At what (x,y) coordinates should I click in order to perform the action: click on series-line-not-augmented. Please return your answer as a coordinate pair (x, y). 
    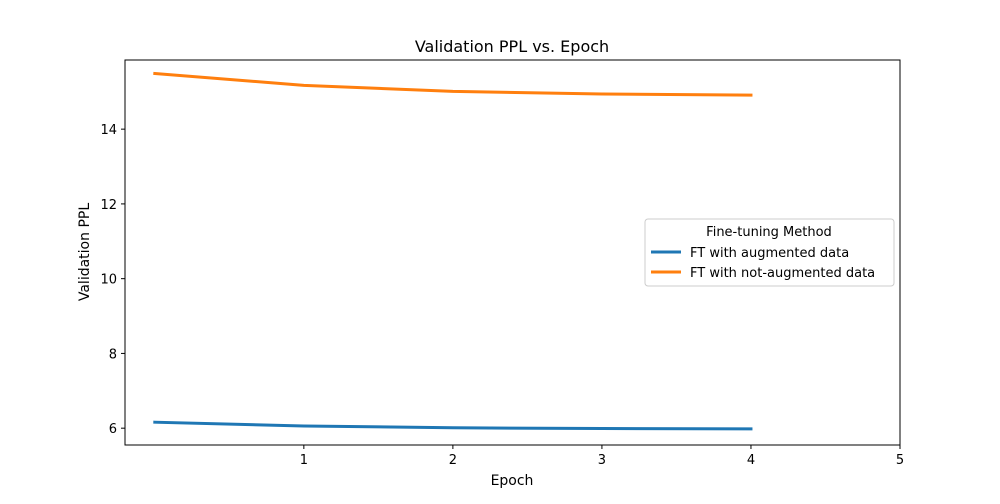
    Looking at the image, I should click on (453, 84).